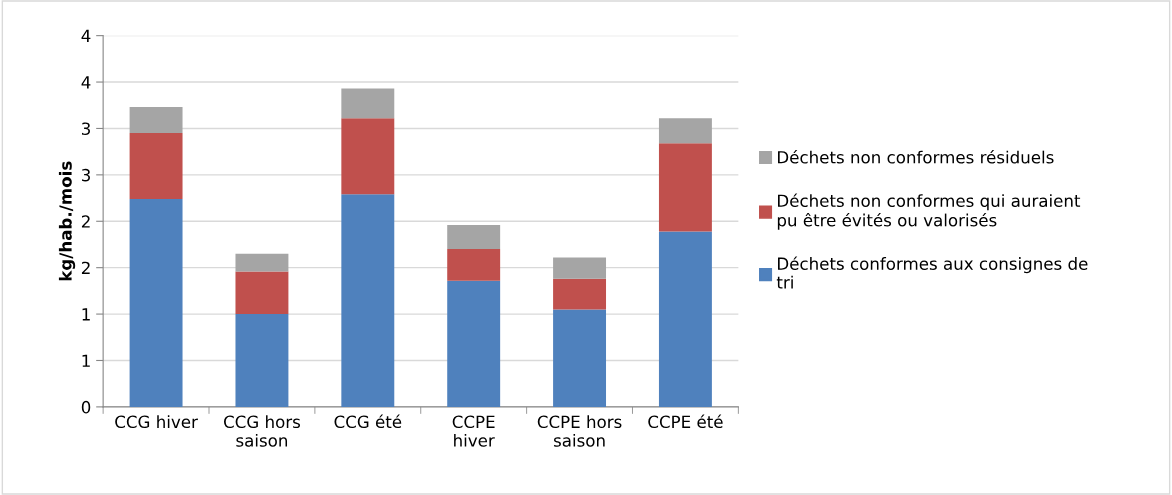  Describe the element at coordinates (473, 431) in the screenshot. I see `x-tick-label: CCPE hiver` at that location.